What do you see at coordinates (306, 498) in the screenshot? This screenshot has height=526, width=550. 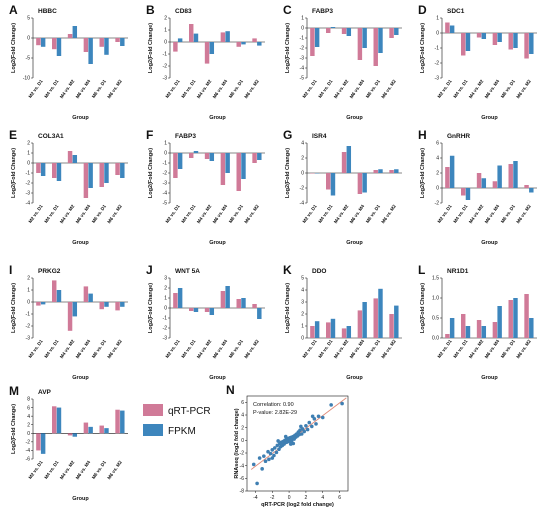 I see `x-tick-label: 2` at bounding box center [306, 498].